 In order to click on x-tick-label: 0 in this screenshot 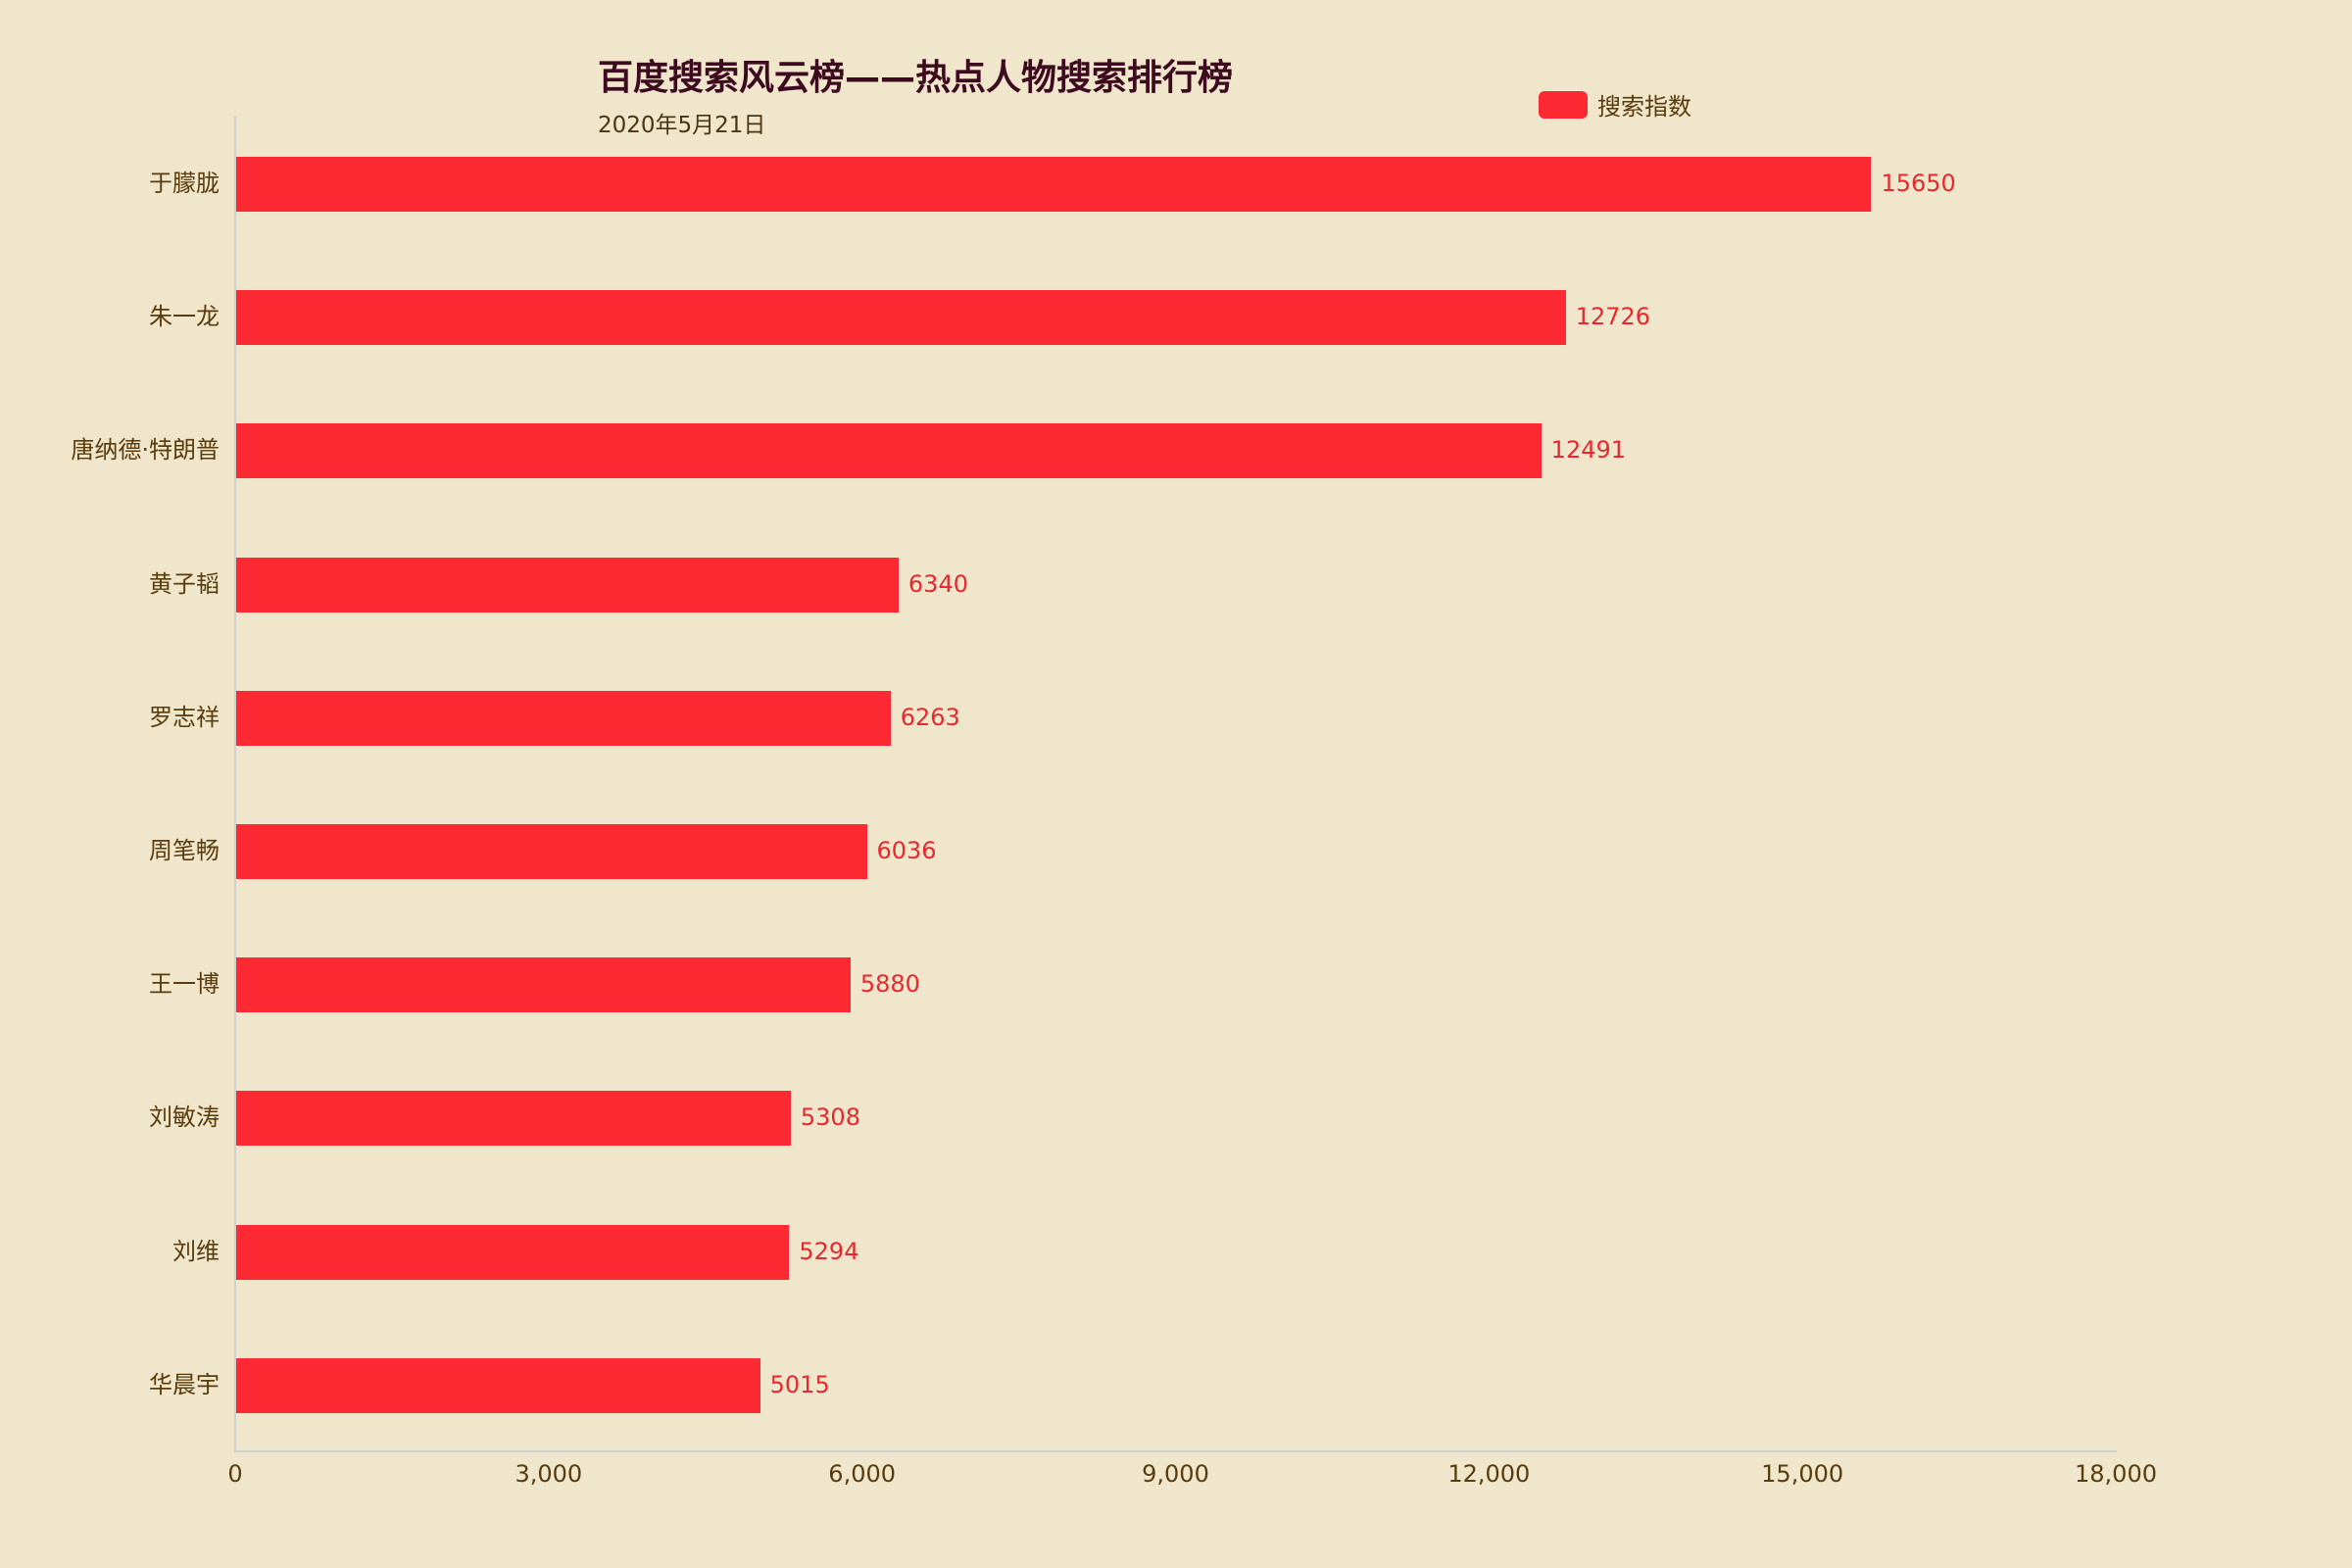, I will do `click(235, 1474)`.